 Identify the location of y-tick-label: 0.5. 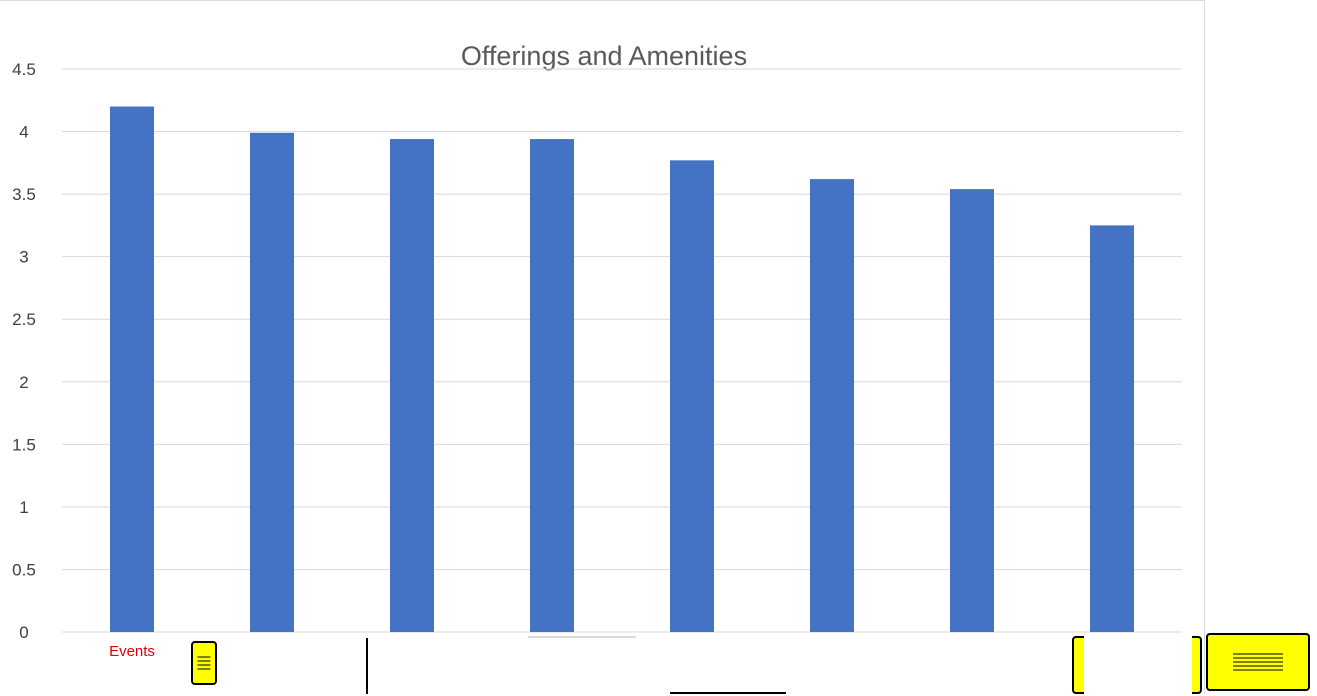
(24, 569).